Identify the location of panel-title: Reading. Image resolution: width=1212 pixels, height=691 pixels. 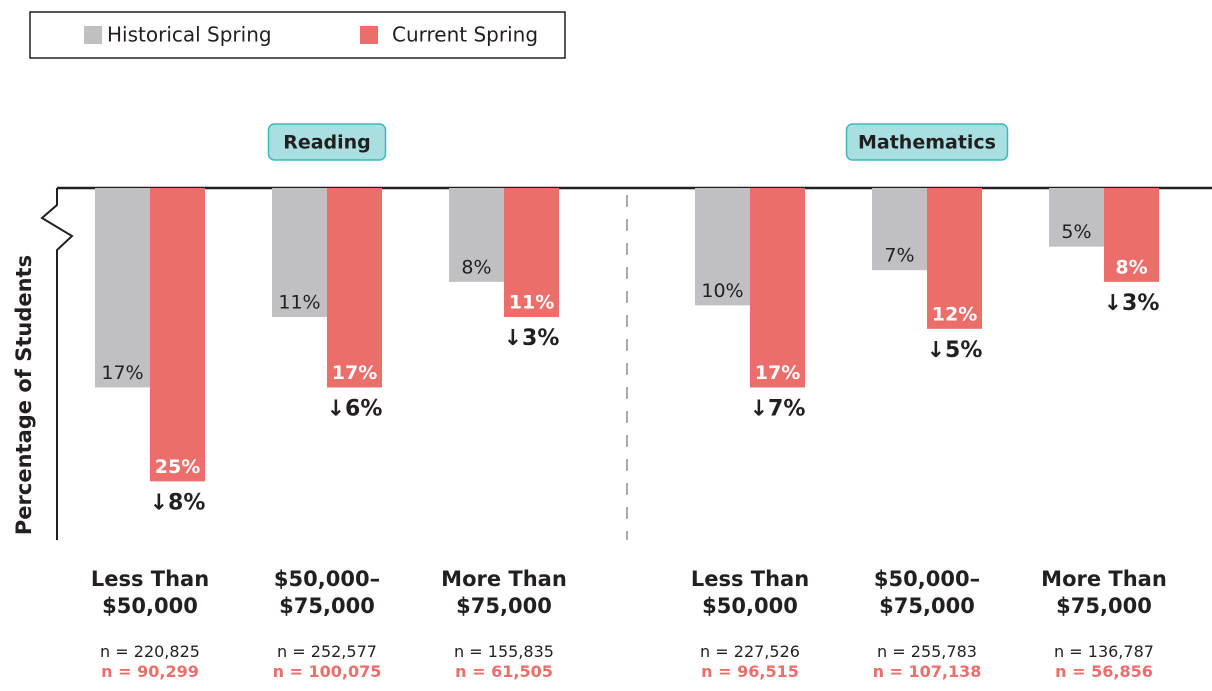
(327, 143).